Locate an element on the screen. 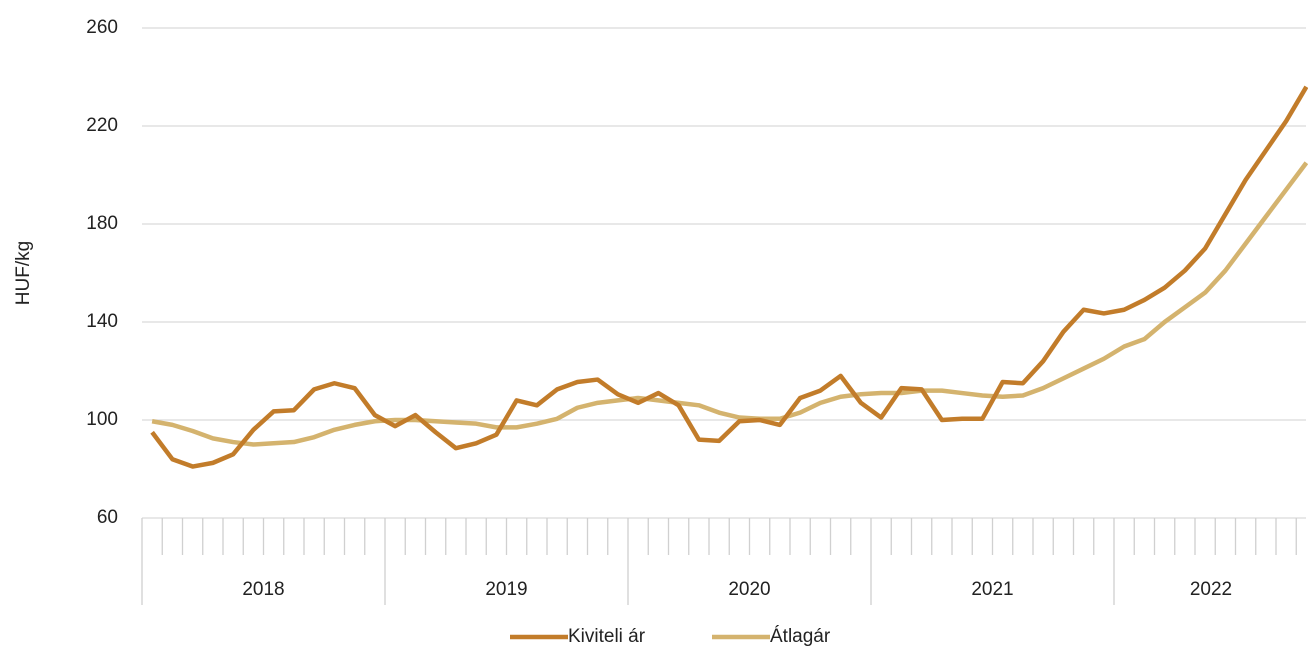 The width and height of the screenshot is (1308, 656). y-tick-label: 220 is located at coordinates (102, 125).